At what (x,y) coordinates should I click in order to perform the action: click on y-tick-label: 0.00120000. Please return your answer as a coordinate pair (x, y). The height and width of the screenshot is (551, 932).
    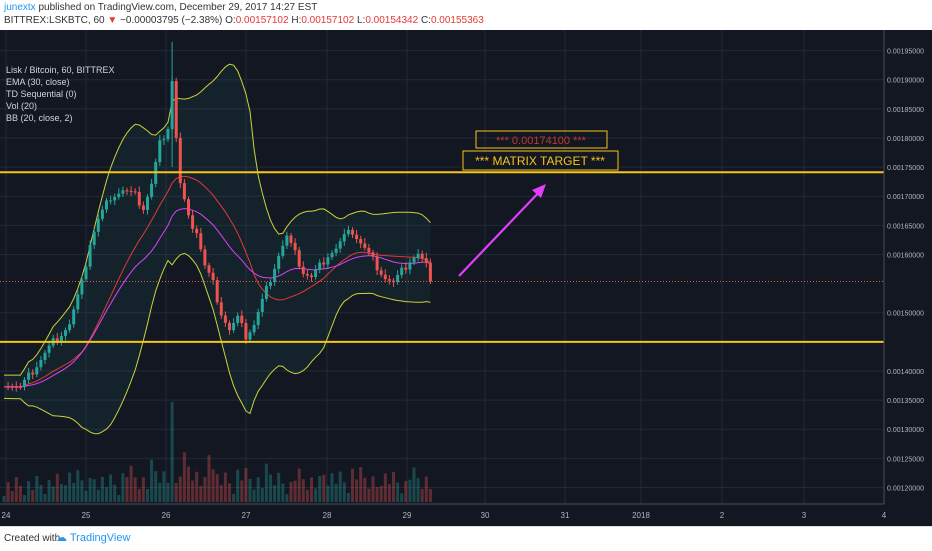
    Looking at the image, I should click on (905, 488).